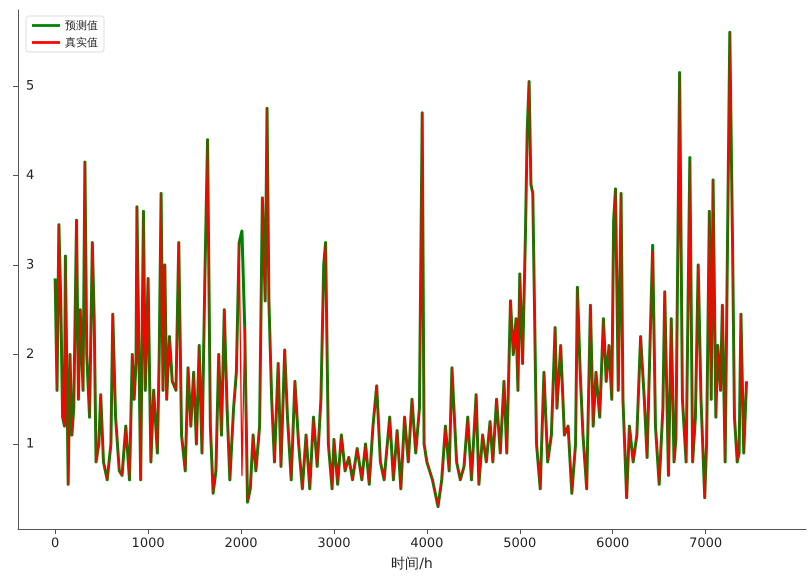  I want to click on y-tick-label: 2, so click(30, 354).